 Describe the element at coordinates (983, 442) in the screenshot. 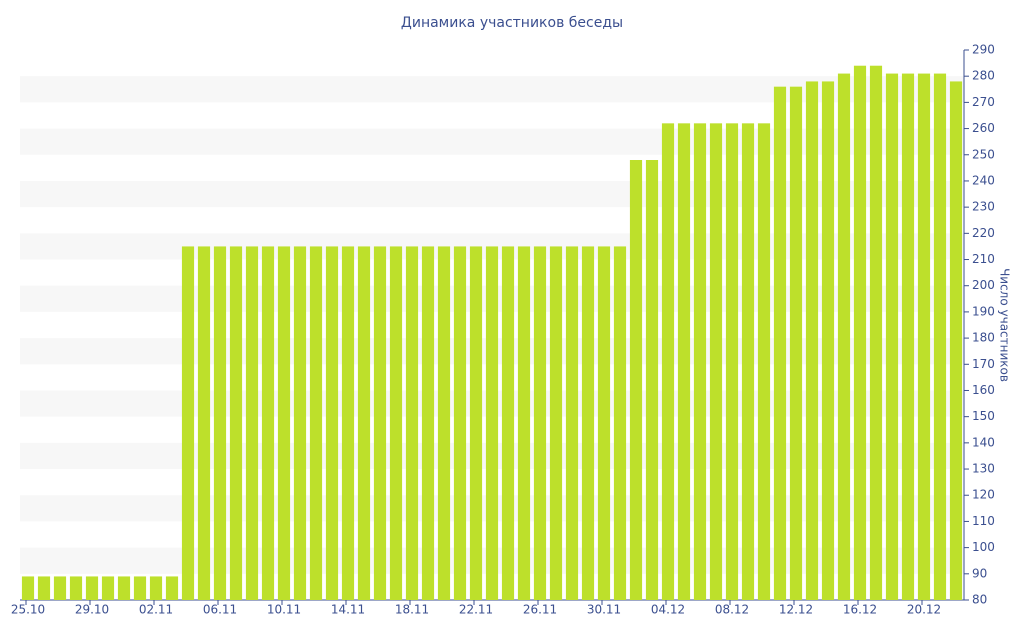

I see `y-tick-label: 140` at that location.